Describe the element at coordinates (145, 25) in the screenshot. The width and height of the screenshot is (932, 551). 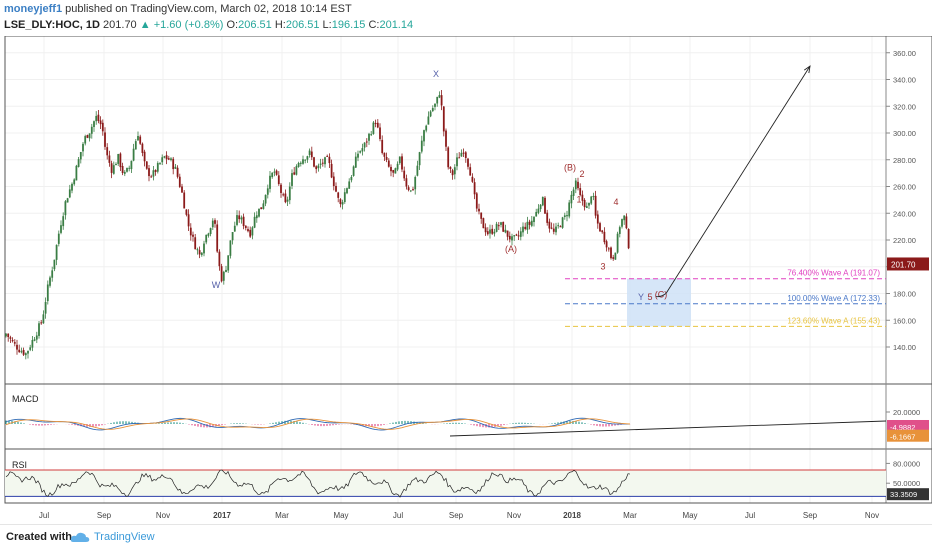
I see `change-up-icon: ▲` at that location.